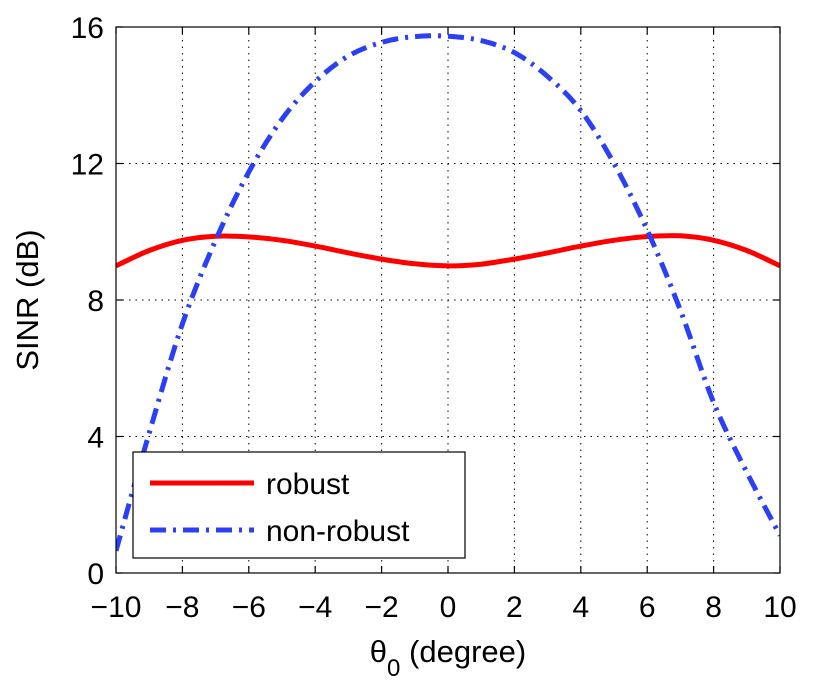 This screenshot has height=687, width=830. I want to click on x-axis-label-theta: θ, so click(378, 651).